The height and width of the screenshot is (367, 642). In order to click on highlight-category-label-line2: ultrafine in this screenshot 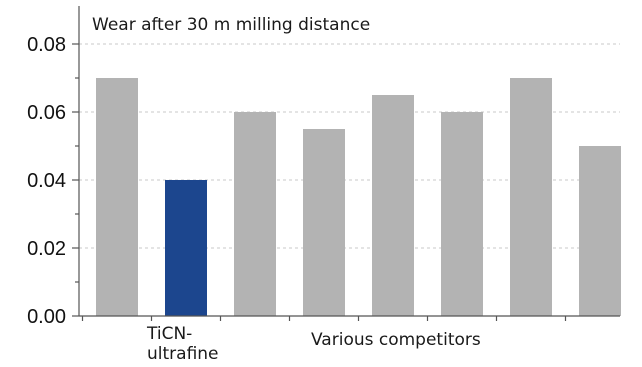, I will do `click(183, 354)`.